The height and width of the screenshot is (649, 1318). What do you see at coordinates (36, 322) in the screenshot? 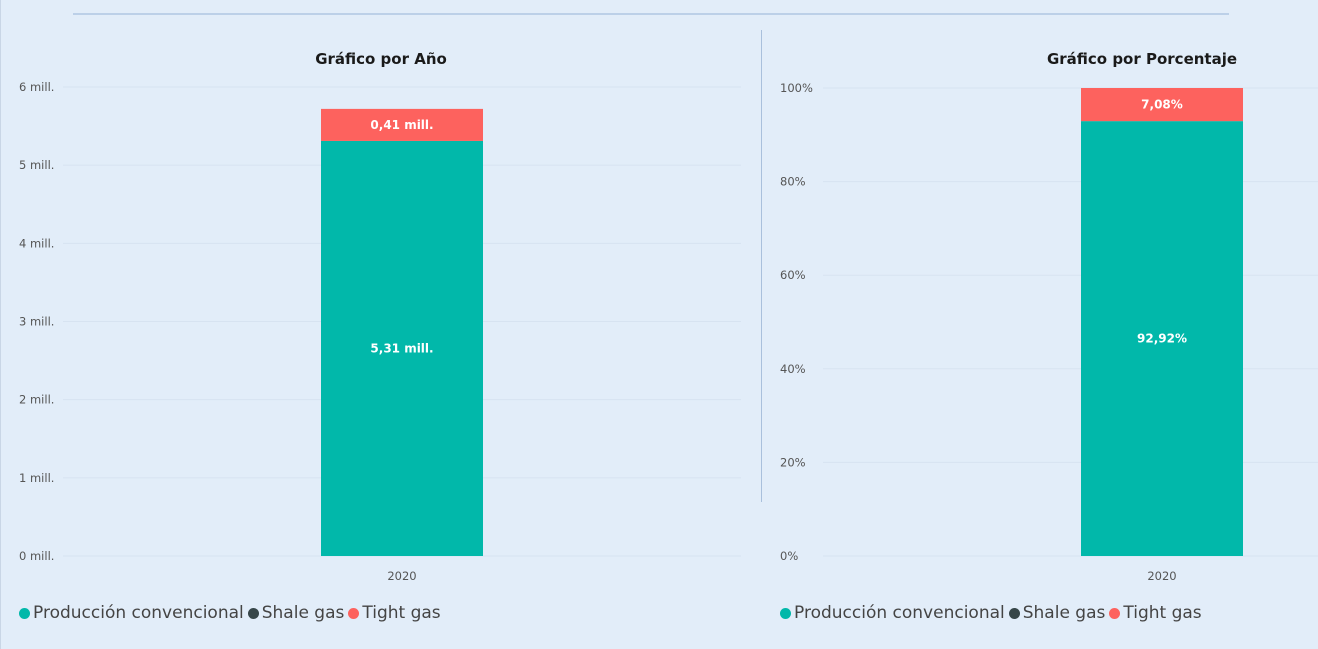
I see `y-tick-label: 3 mill.` at bounding box center [36, 322].